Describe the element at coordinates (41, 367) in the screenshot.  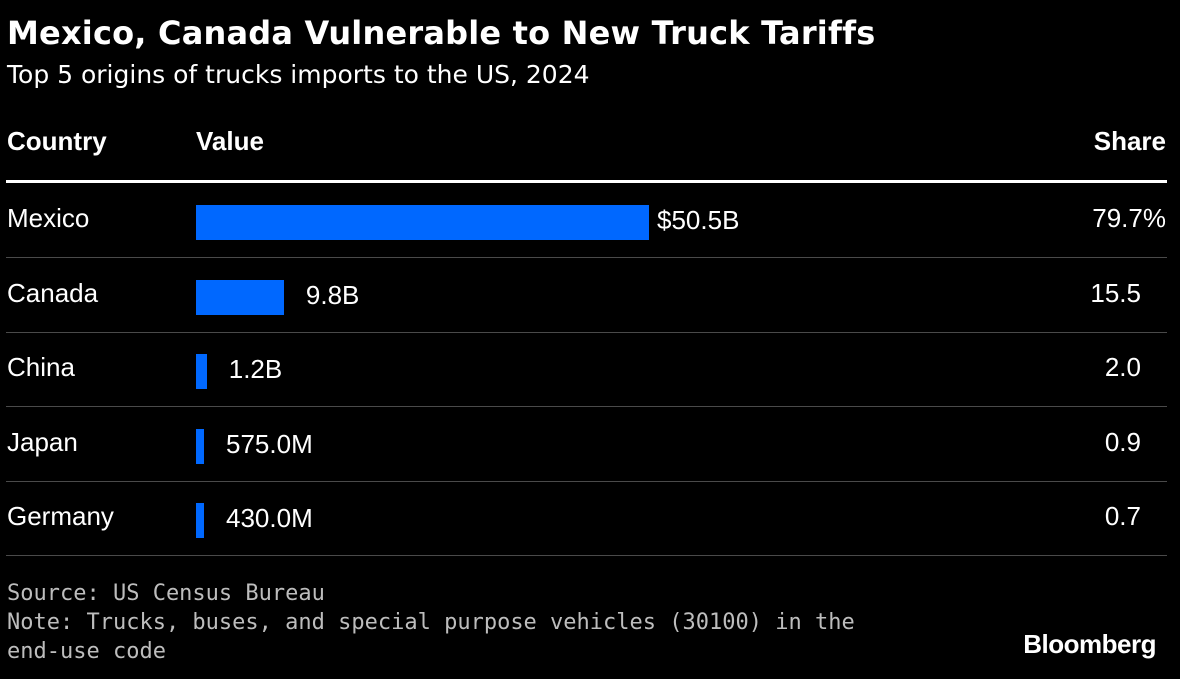
I see `country-label: China` at that location.